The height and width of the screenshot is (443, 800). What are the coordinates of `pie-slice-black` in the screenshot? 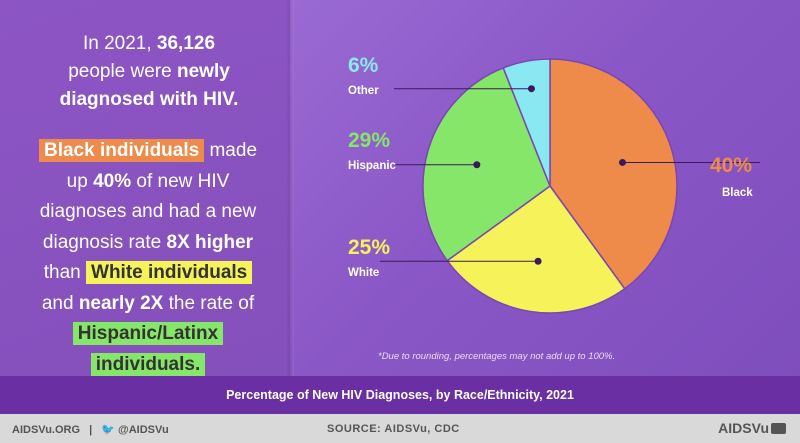 It's located at (613, 174).